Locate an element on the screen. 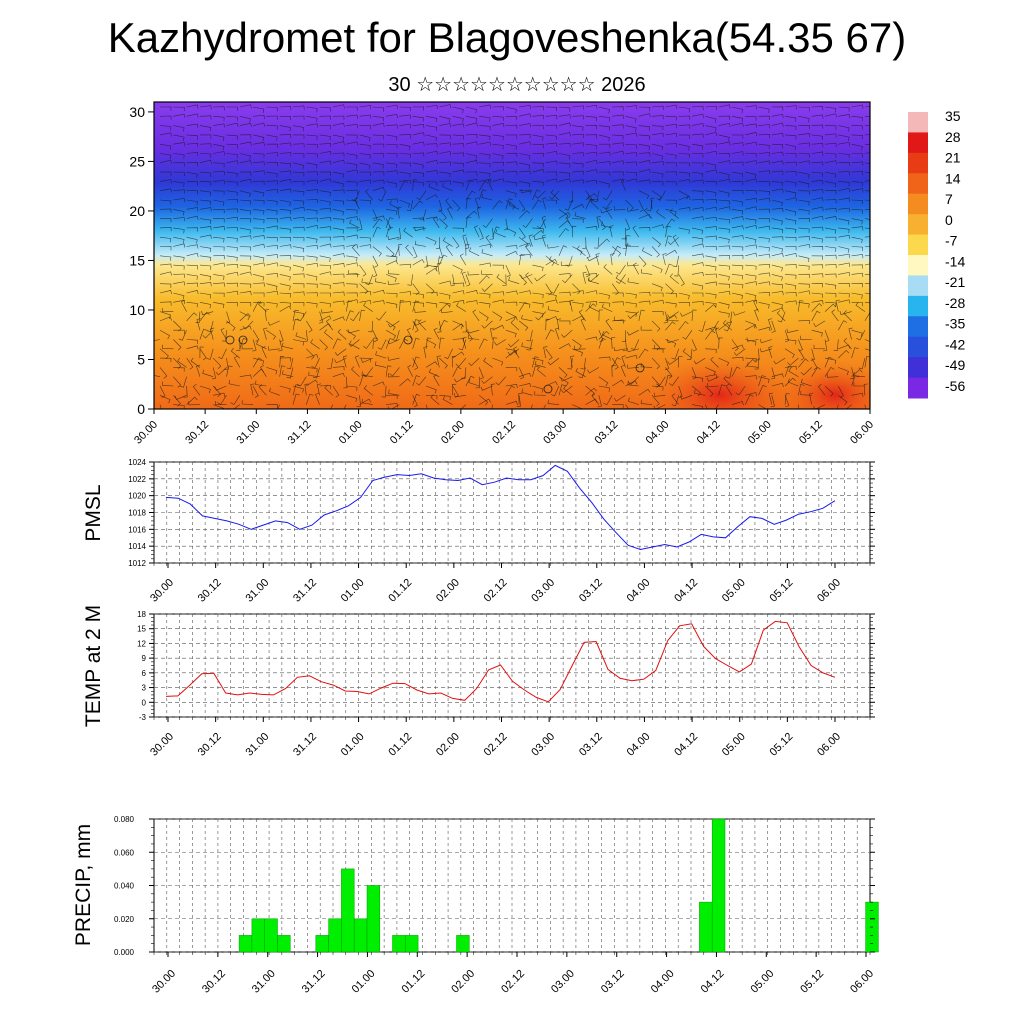  precip-ylabel: PRECIP, mm is located at coordinates (83, 885).